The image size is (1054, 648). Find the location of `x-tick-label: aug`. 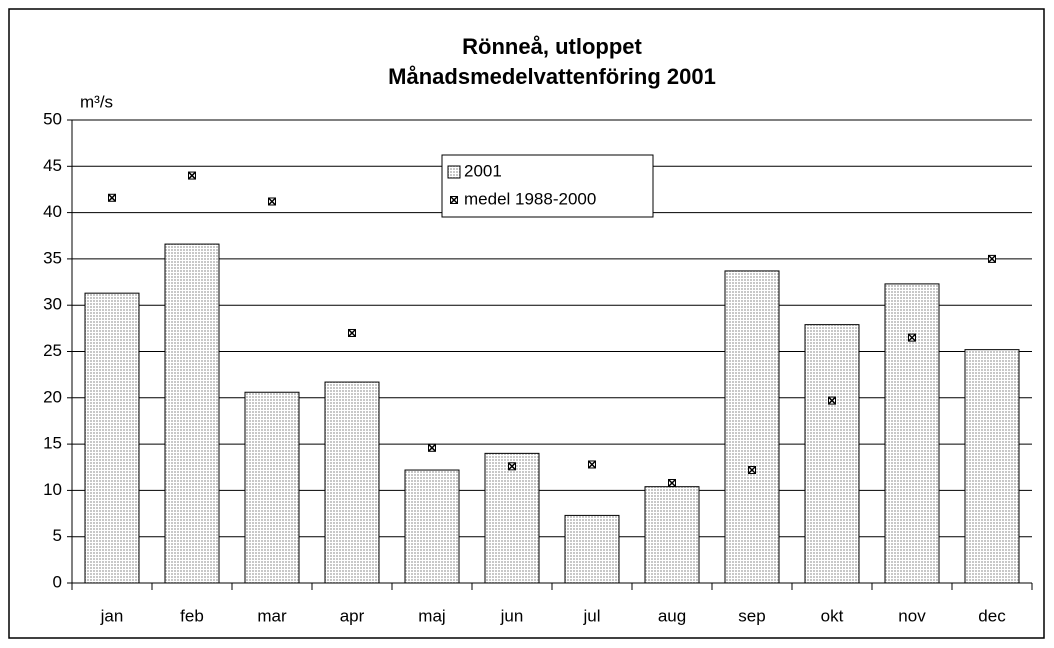

x-tick-label: aug is located at coordinates (672, 615).